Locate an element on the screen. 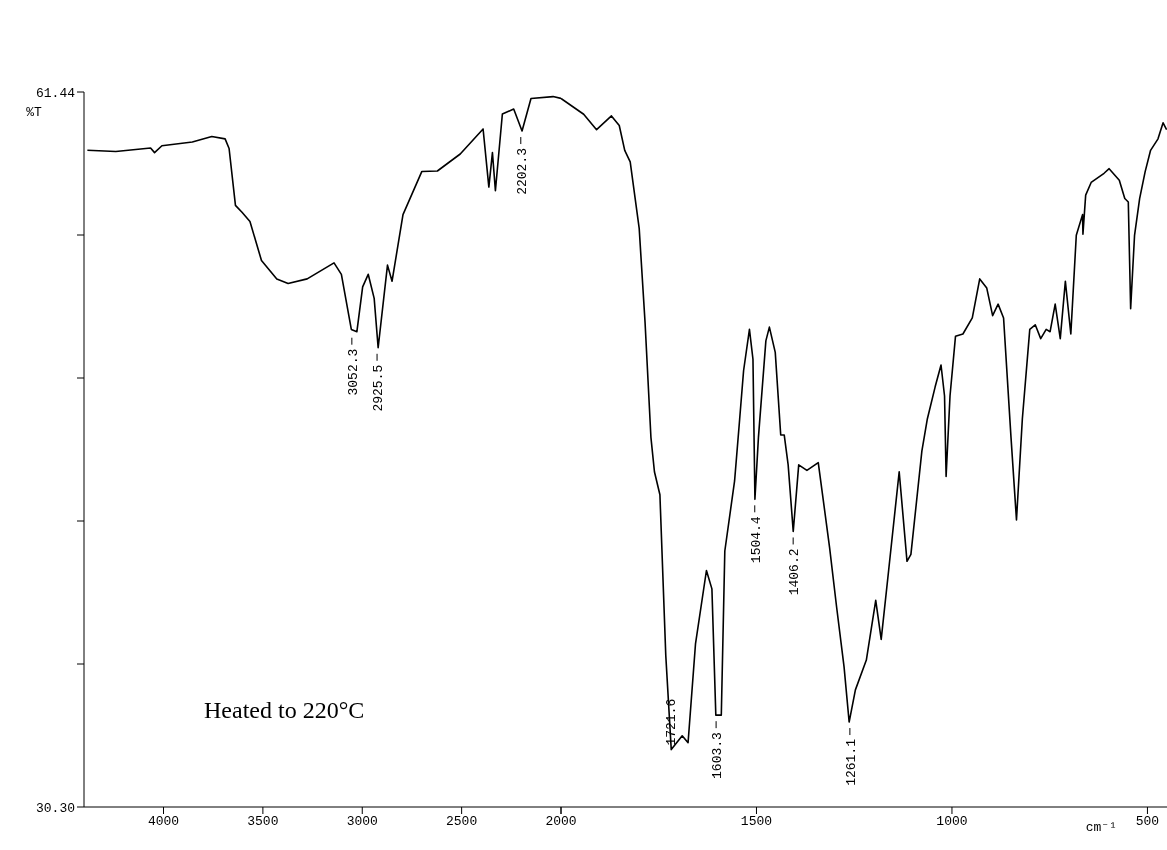 The width and height of the screenshot is (1167, 850). annotation: 1603.3 is located at coordinates (718, 755).